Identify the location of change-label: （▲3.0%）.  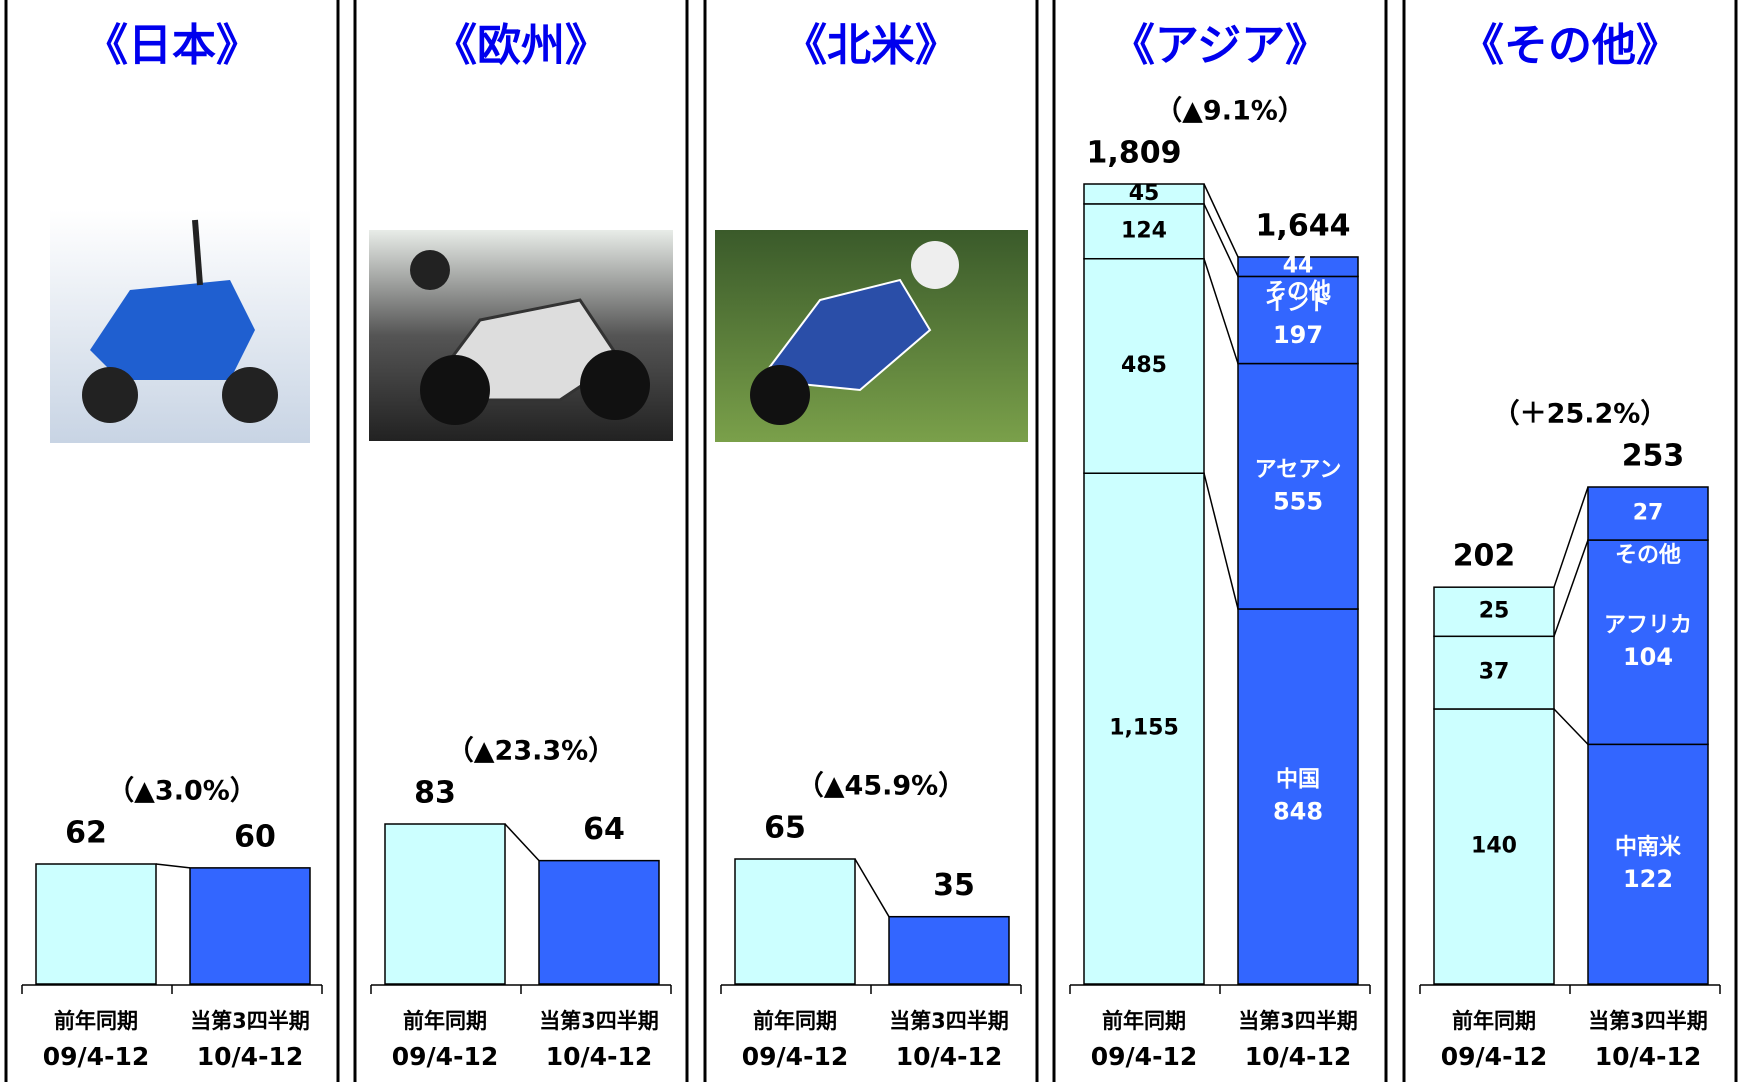
(182, 791).